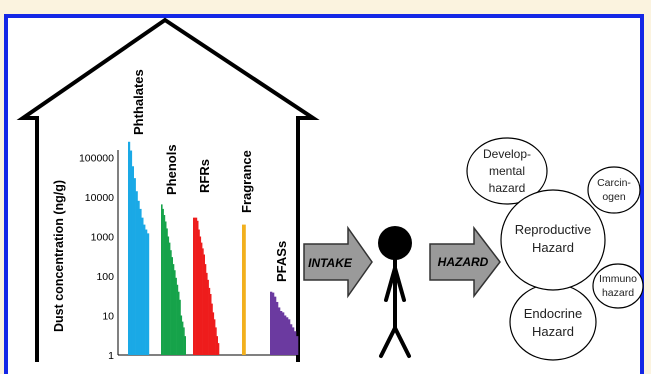 This screenshot has height=374, width=651. What do you see at coordinates (507, 154) in the screenshot?
I see `developmental-hazard-line-1: Develop-` at bounding box center [507, 154].